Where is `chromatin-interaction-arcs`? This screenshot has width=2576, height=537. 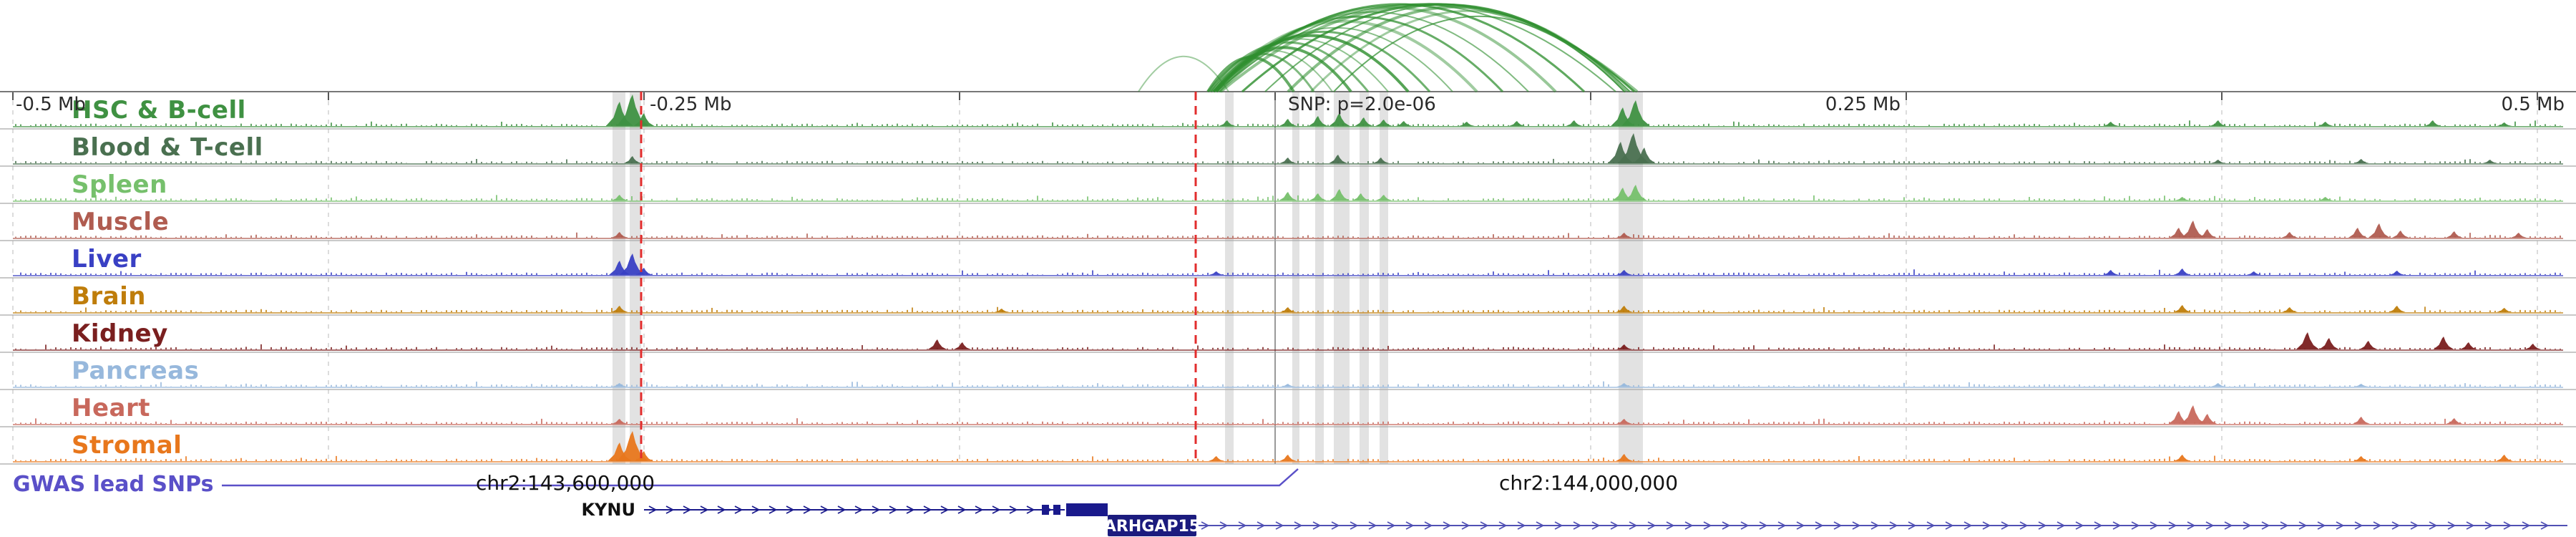
chromatin-interaction-arcs is located at coordinates (1388, 48).